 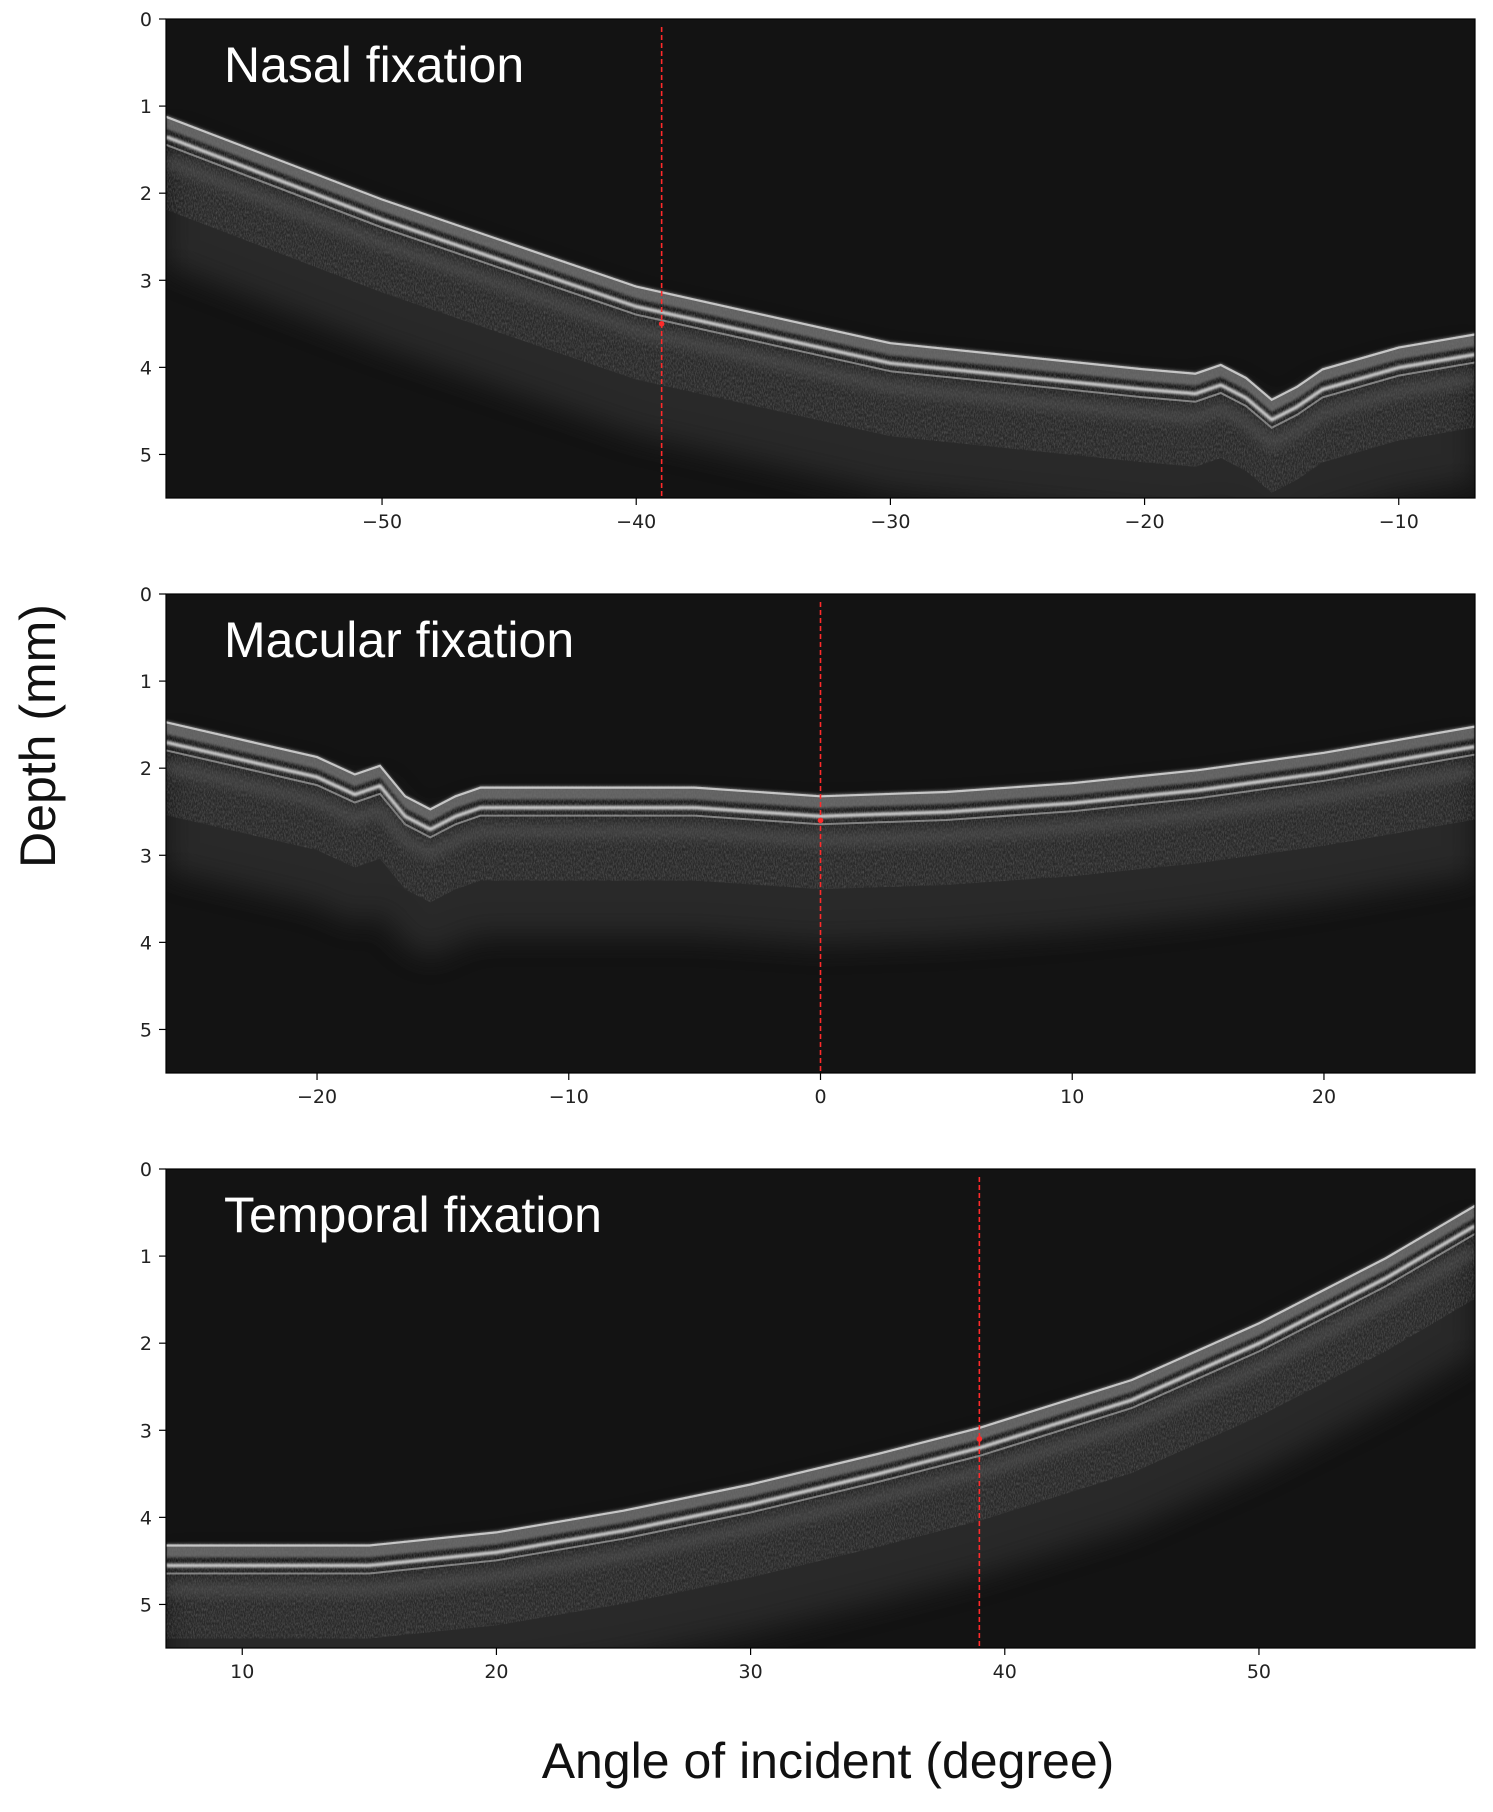 What do you see at coordinates (1259, 1672) in the screenshot?
I see `x-tick-label: 50` at bounding box center [1259, 1672].